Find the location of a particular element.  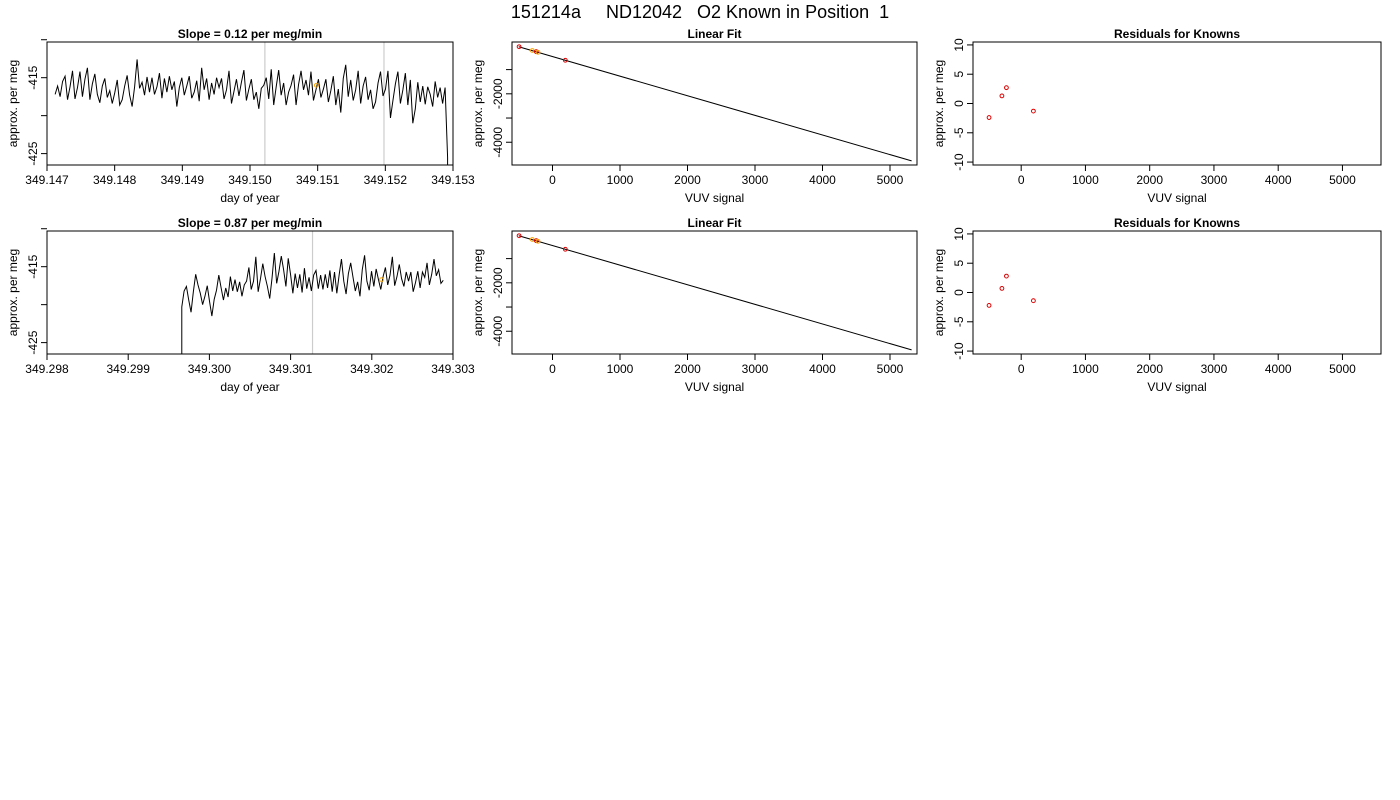

chart-3-data-point is located at coordinates (381, 279).